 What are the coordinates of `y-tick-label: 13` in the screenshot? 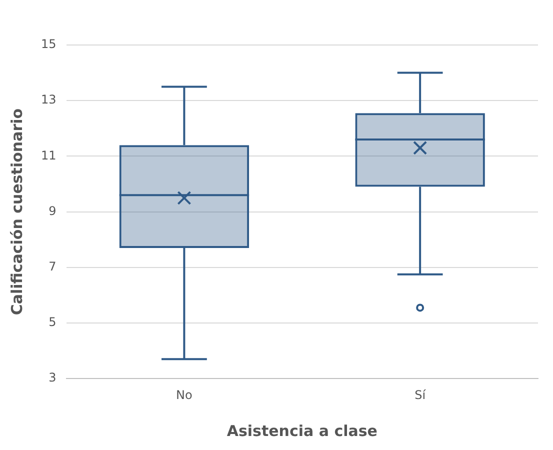 It's located at (48, 99).